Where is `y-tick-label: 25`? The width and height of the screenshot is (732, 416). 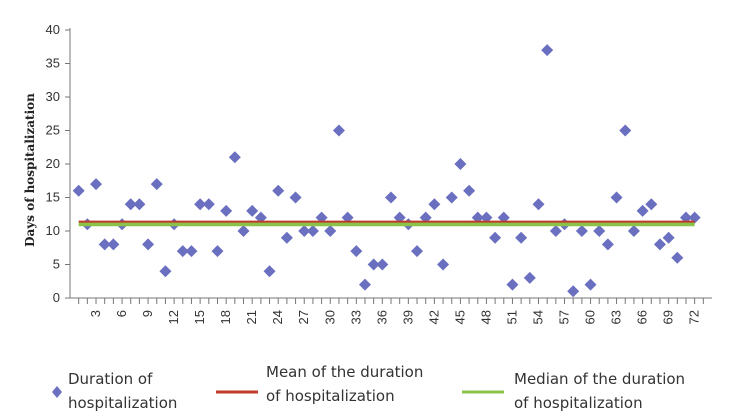 y-tick-label: 25 is located at coordinates (53, 130).